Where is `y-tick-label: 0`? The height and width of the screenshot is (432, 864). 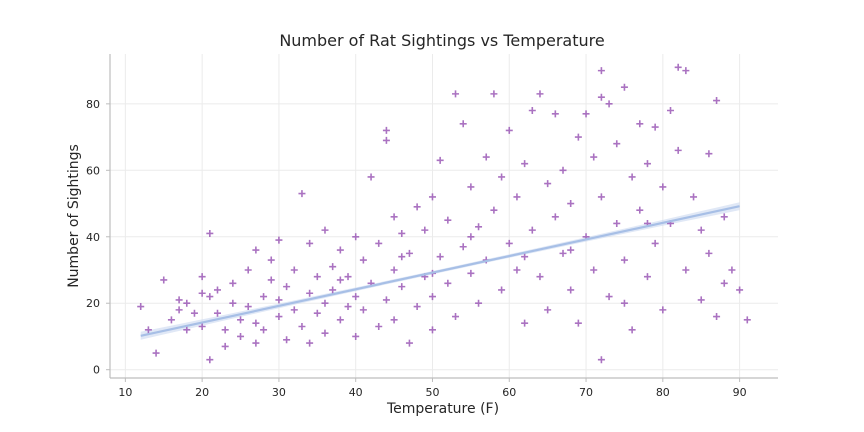
y-tick-label: 0 is located at coordinates (96, 370).